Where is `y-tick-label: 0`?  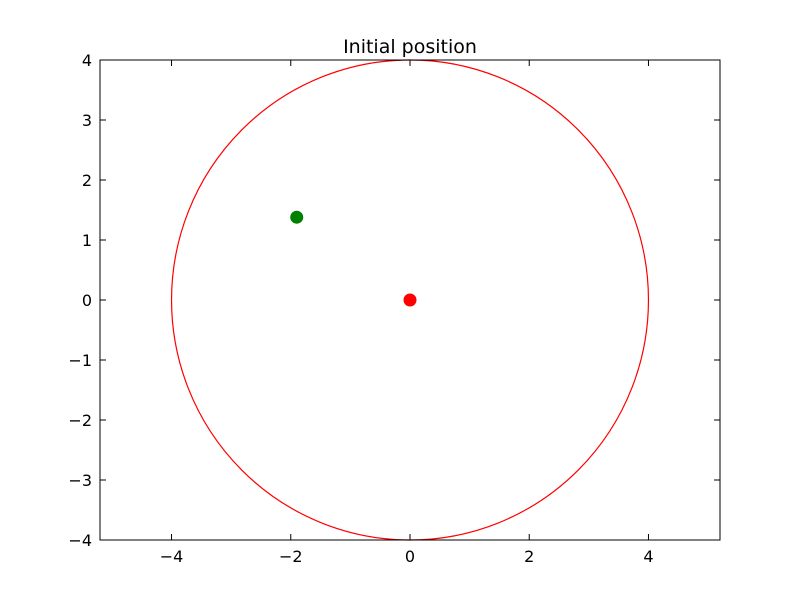 y-tick-label: 0 is located at coordinates (87, 300).